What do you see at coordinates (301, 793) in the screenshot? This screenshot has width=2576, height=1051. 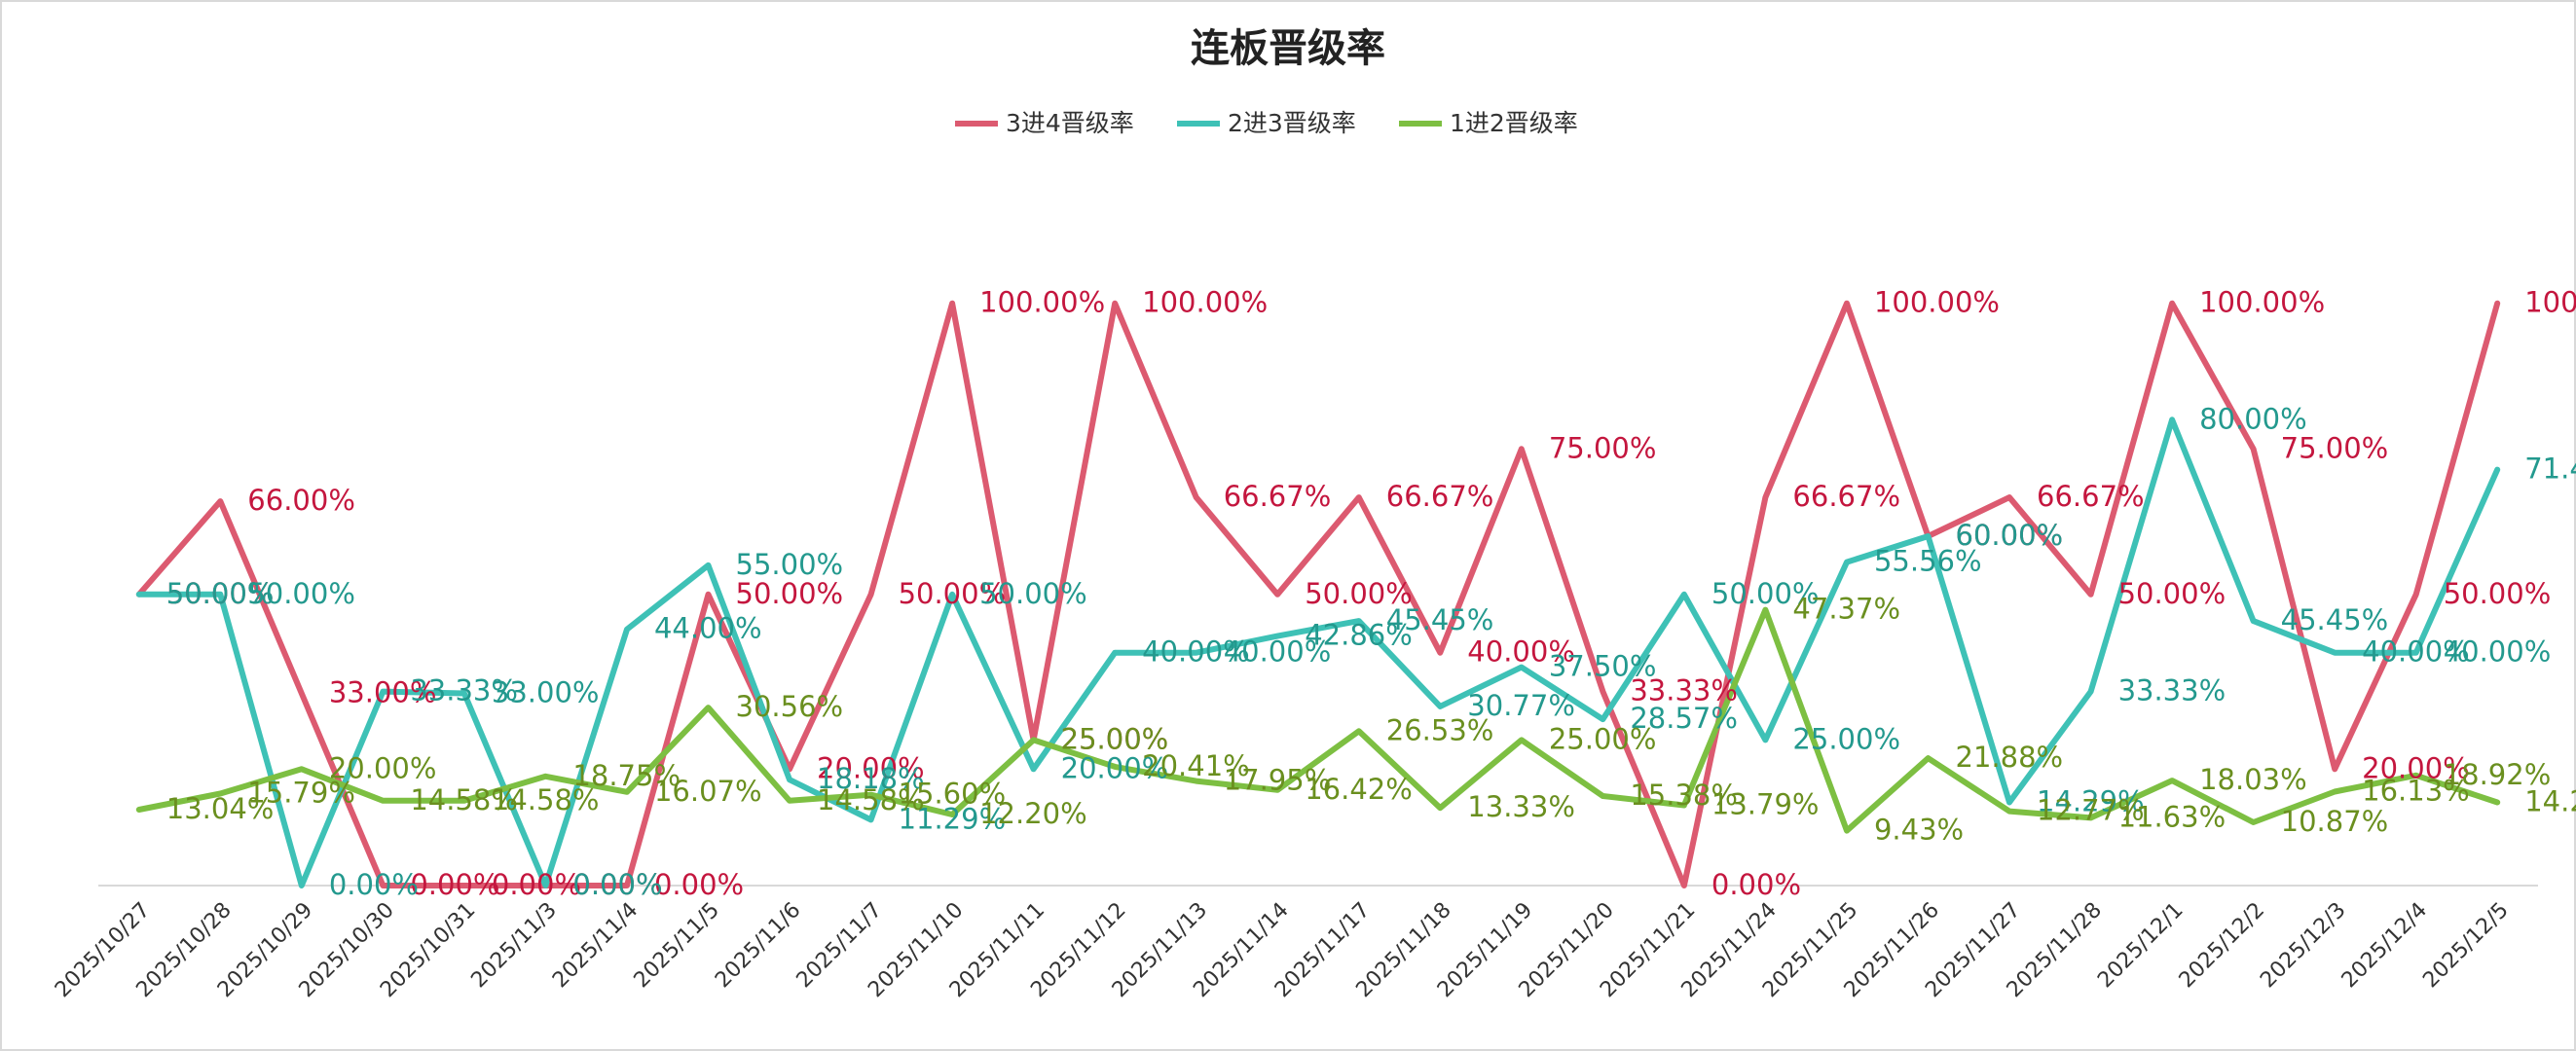 I see `data-label: 15.79%` at bounding box center [301, 793].